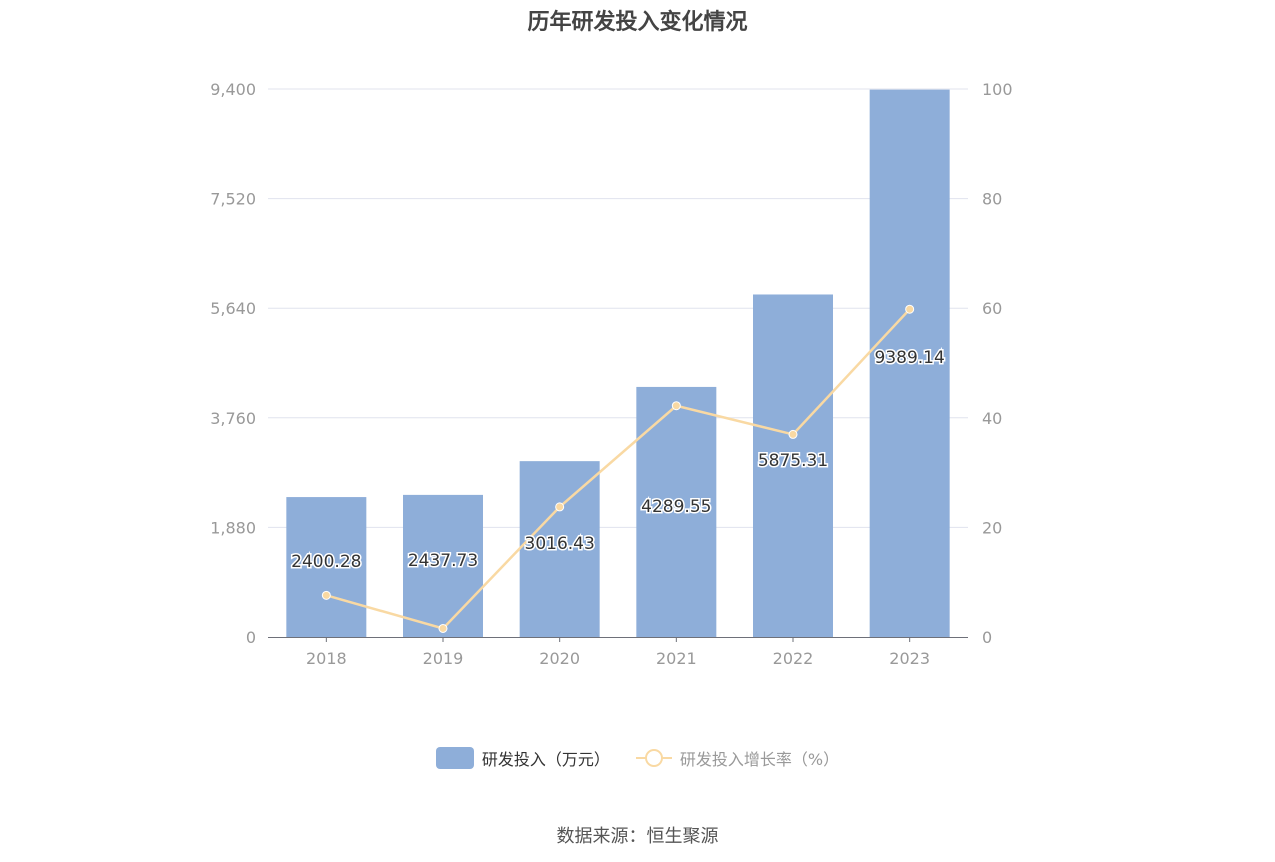 This screenshot has height=862, width=1275. I want to click on legend-item-bar: 研发投入（万元）, so click(522, 758).